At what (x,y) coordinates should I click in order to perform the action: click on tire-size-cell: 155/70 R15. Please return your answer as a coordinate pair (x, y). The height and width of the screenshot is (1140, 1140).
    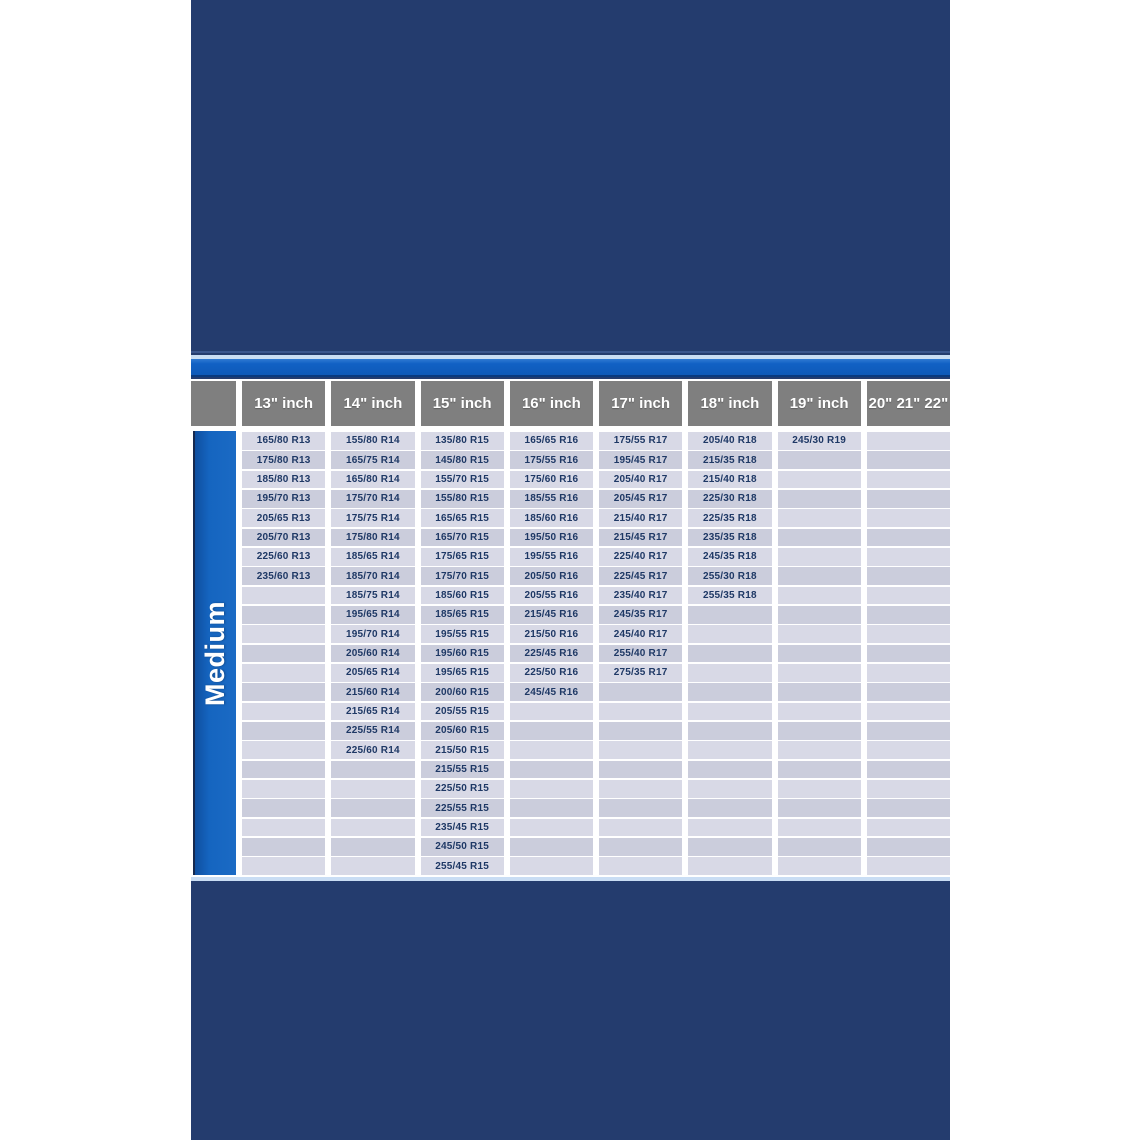
    Looking at the image, I should click on (462, 479).